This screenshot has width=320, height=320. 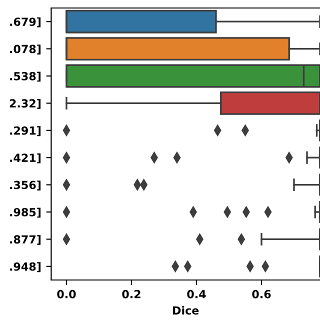 I want to click on y-tick-label: .948], so click(x=25, y=267).